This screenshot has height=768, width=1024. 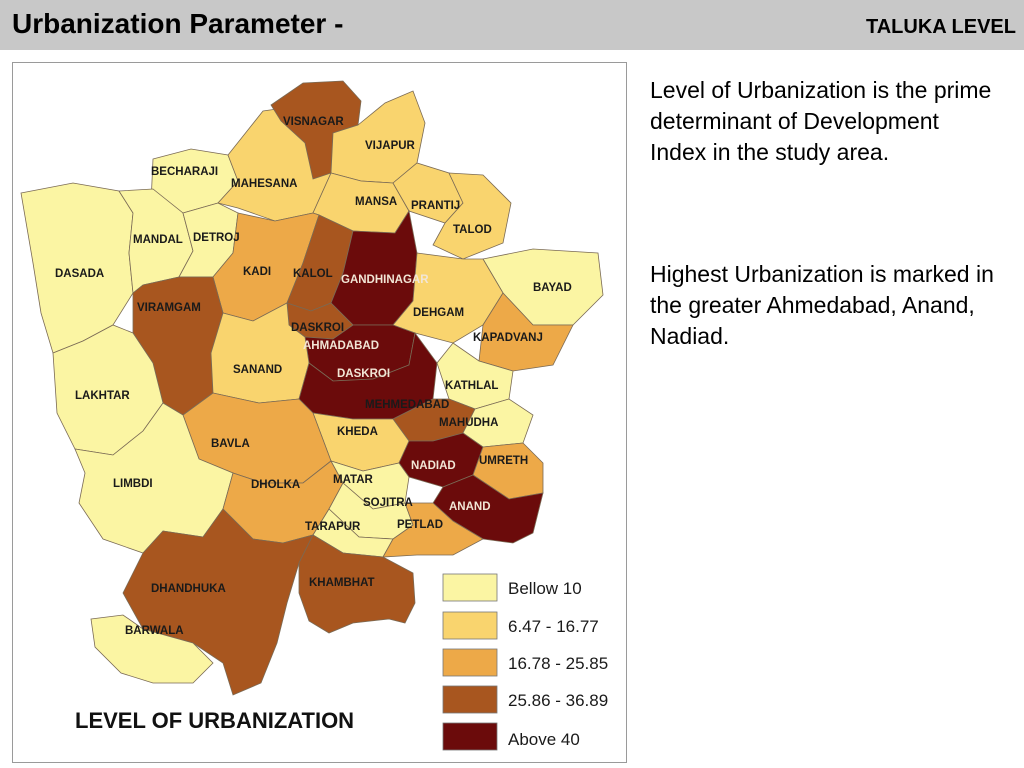 What do you see at coordinates (333, 527) in the screenshot?
I see `label-tarapur: TARAPUR` at bounding box center [333, 527].